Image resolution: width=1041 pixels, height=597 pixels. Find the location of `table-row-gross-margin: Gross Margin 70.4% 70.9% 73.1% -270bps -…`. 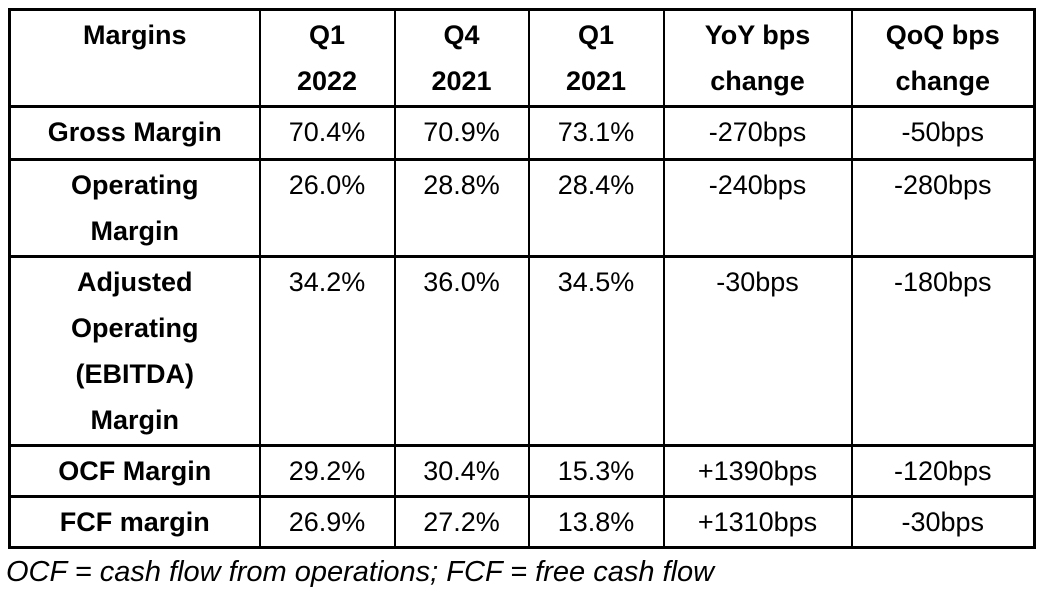

table-row-gross-margin: Gross Margin 70.4% 70.9% 73.1% -270bps -… is located at coordinates (522, 133).